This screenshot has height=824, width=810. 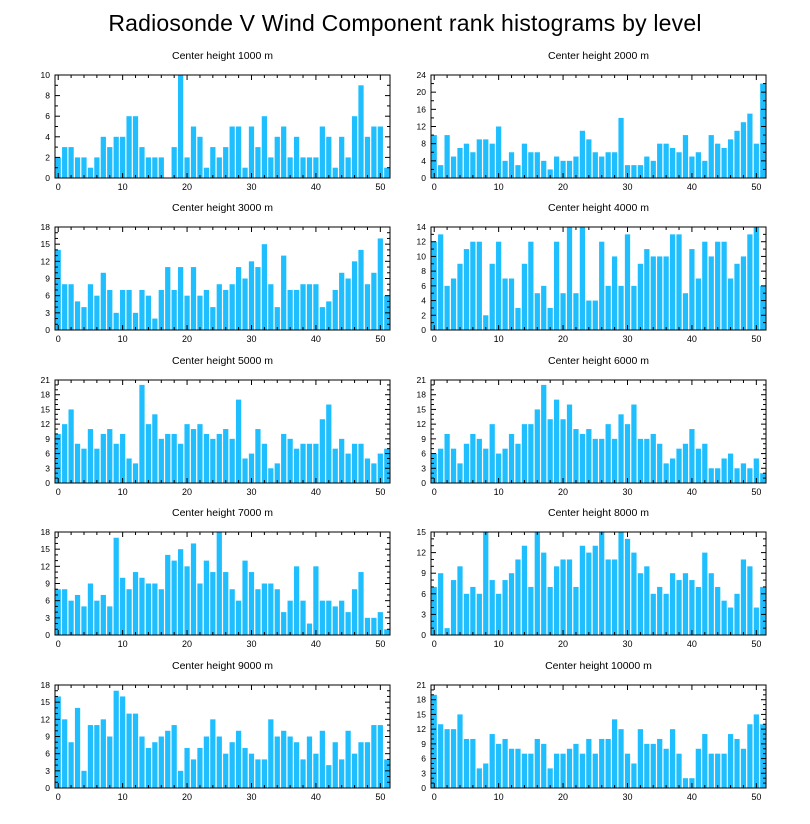 What do you see at coordinates (46, 75) in the screenshot?
I see `y-tick-label: 10` at bounding box center [46, 75].